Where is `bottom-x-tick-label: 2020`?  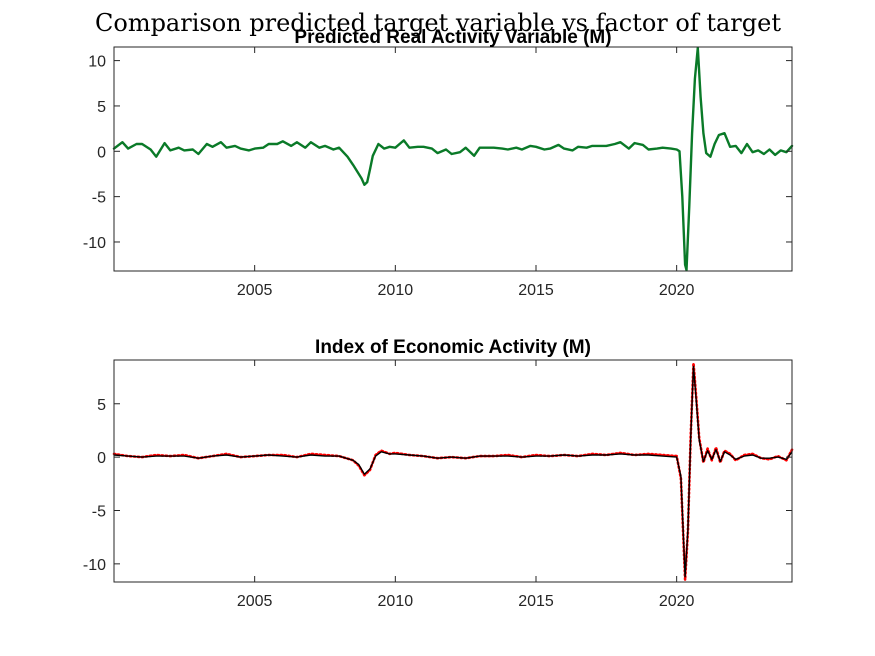 bottom-x-tick-label: 2020 is located at coordinates (677, 601).